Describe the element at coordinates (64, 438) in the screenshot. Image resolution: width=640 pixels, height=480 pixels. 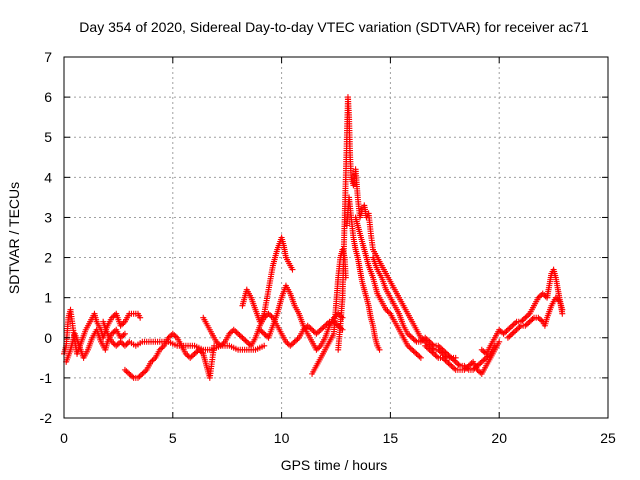
I see `x-tick-label: 0` at that location.